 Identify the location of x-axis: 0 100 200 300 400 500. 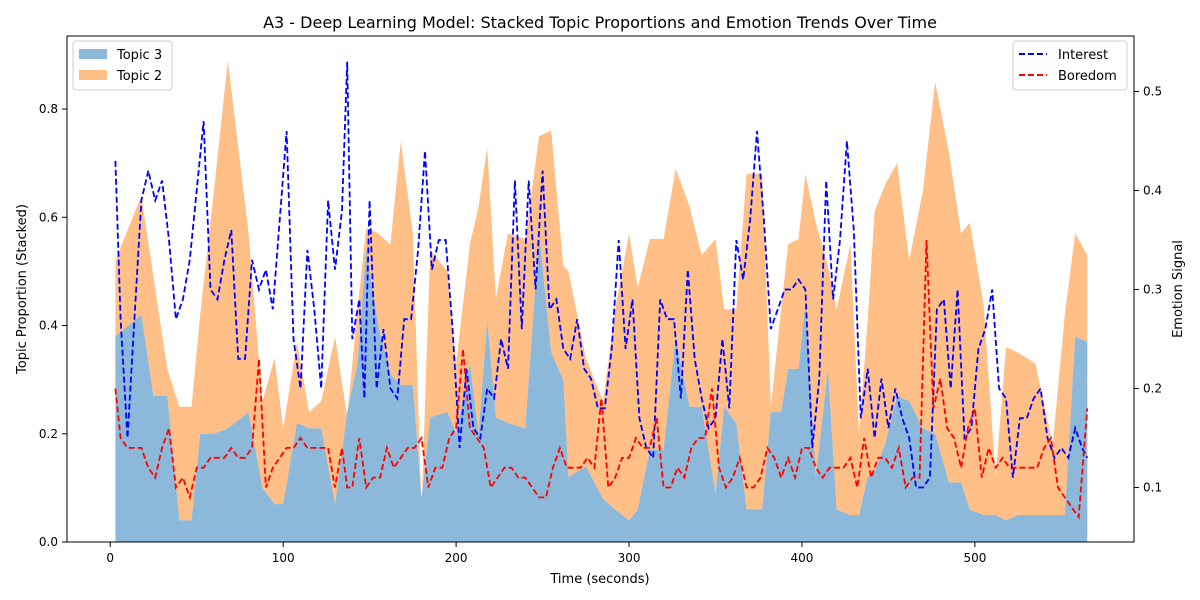
(546, 553).